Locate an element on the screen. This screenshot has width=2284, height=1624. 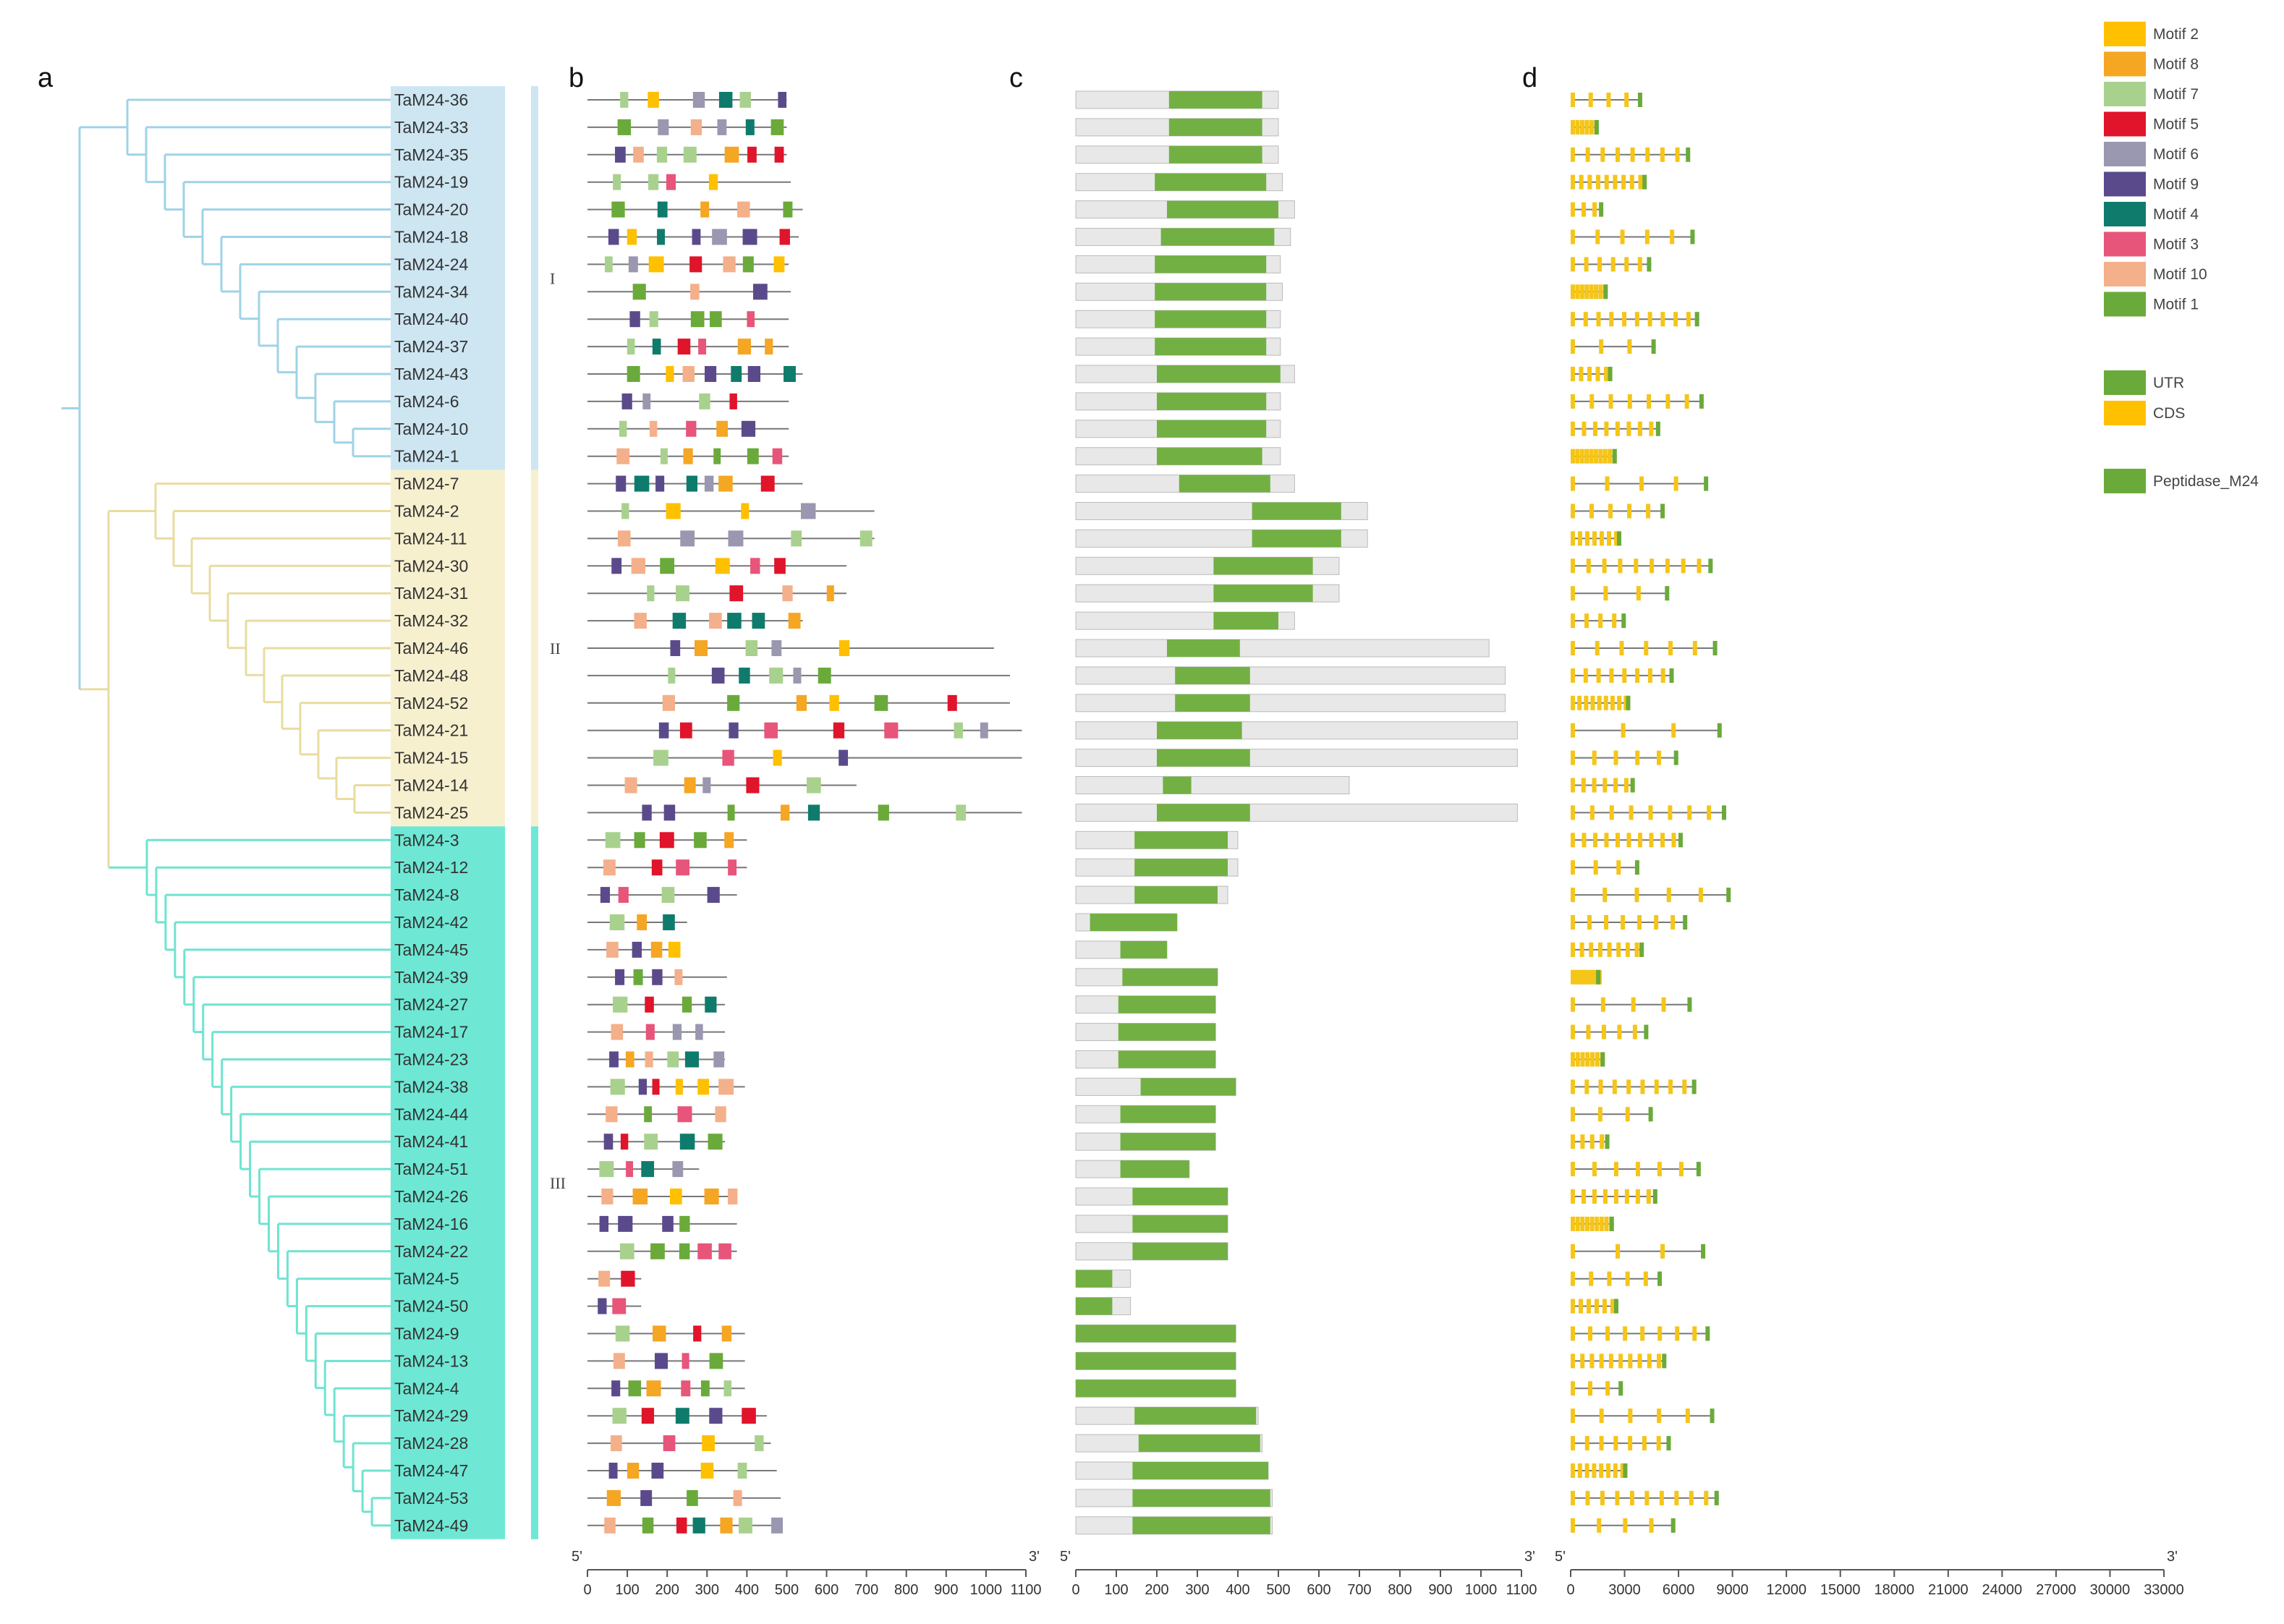
tick-label: 21000 is located at coordinates (1949, 1590).